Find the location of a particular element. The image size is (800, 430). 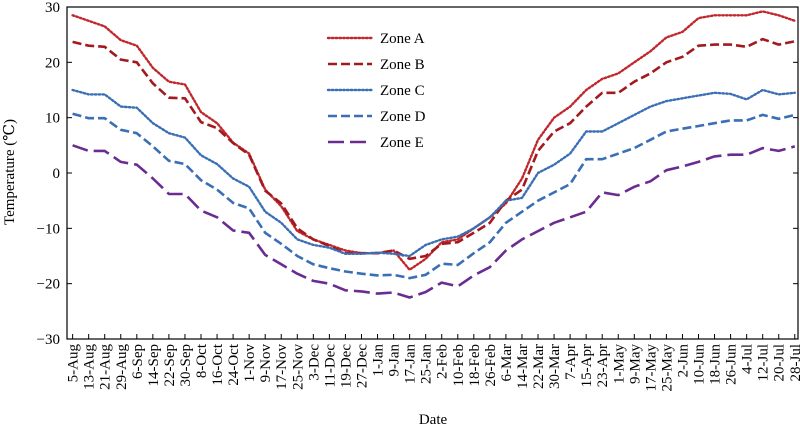

y-tick-label: −10 is located at coordinates (48, 229).